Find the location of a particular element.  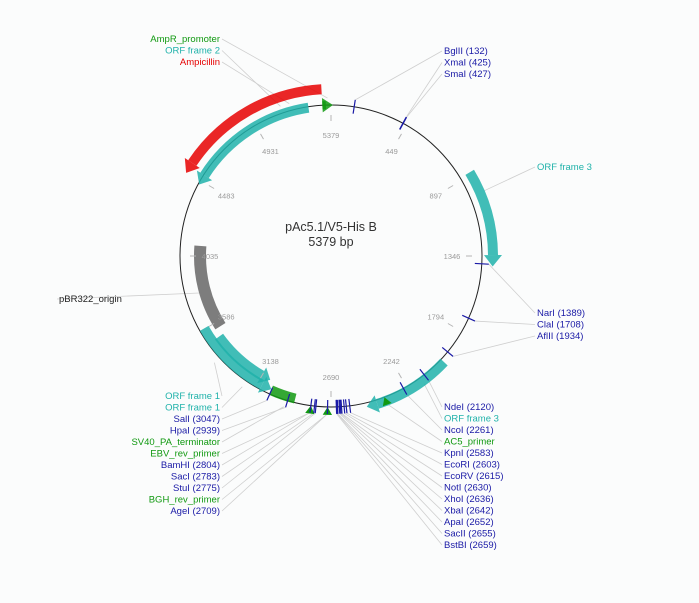

position-tick-label: 4035 is located at coordinates (210, 256).